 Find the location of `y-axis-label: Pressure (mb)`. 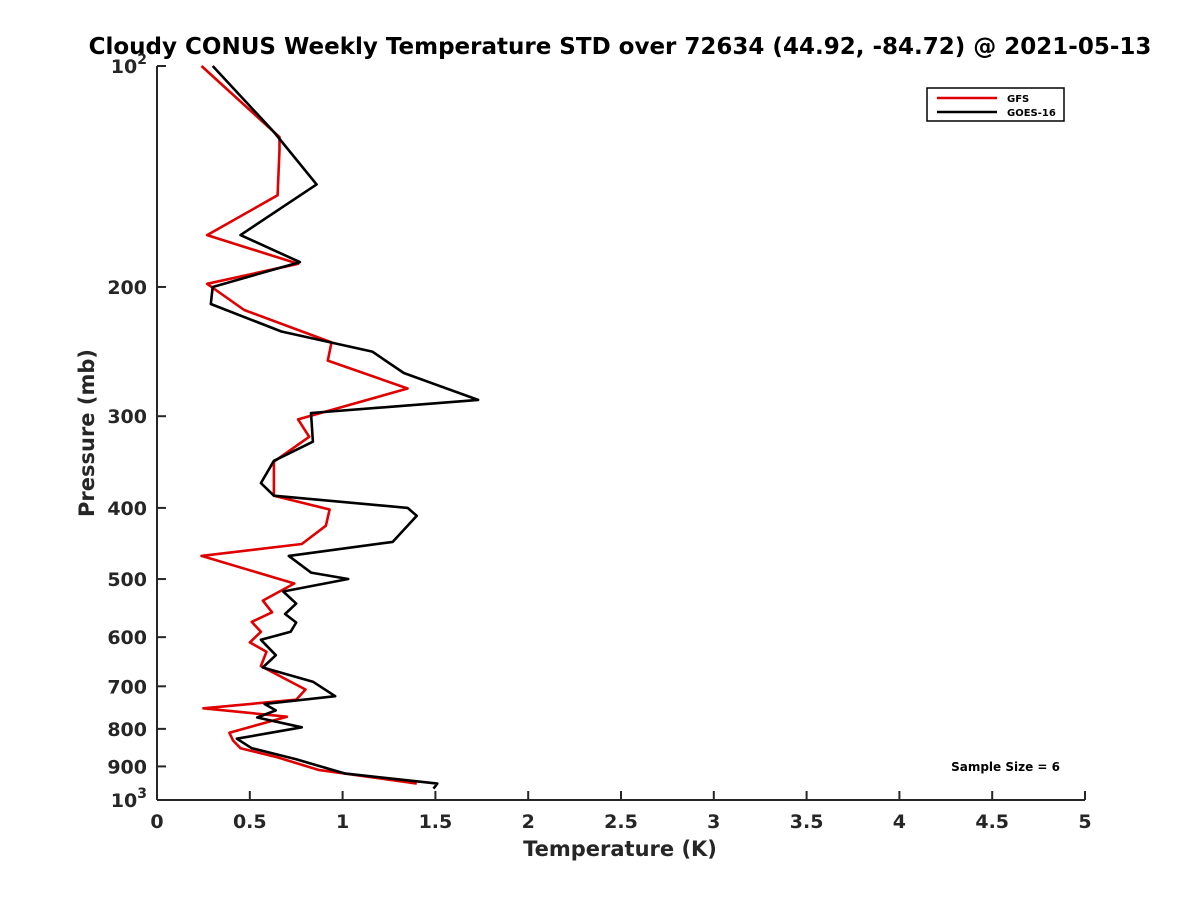

y-axis-label: Pressure (mb) is located at coordinates (87, 433).